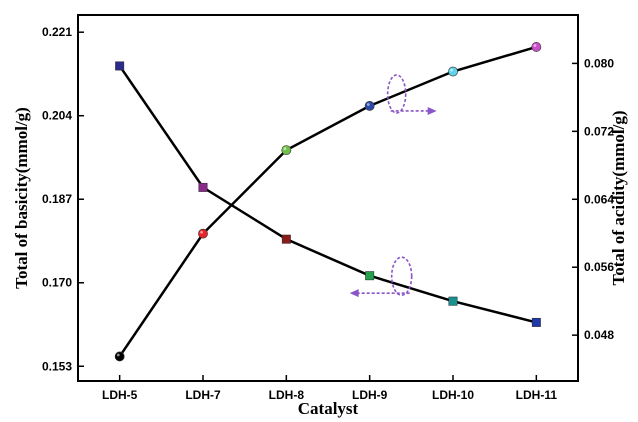 The image size is (638, 422). What do you see at coordinates (57, 199) in the screenshot?
I see `left-y-tick-label: 0.187` at bounding box center [57, 199].